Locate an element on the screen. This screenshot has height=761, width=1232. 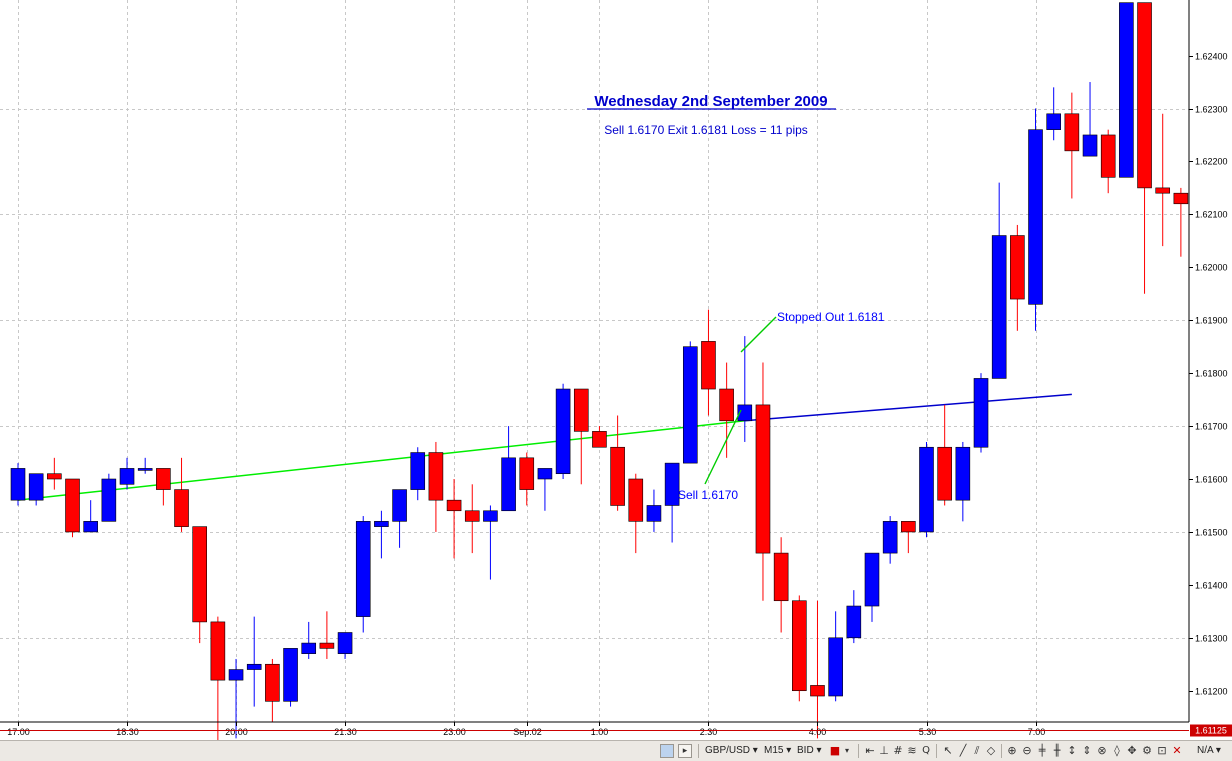
line-chart-icon: ↕ is located at coordinates (1072, 750).